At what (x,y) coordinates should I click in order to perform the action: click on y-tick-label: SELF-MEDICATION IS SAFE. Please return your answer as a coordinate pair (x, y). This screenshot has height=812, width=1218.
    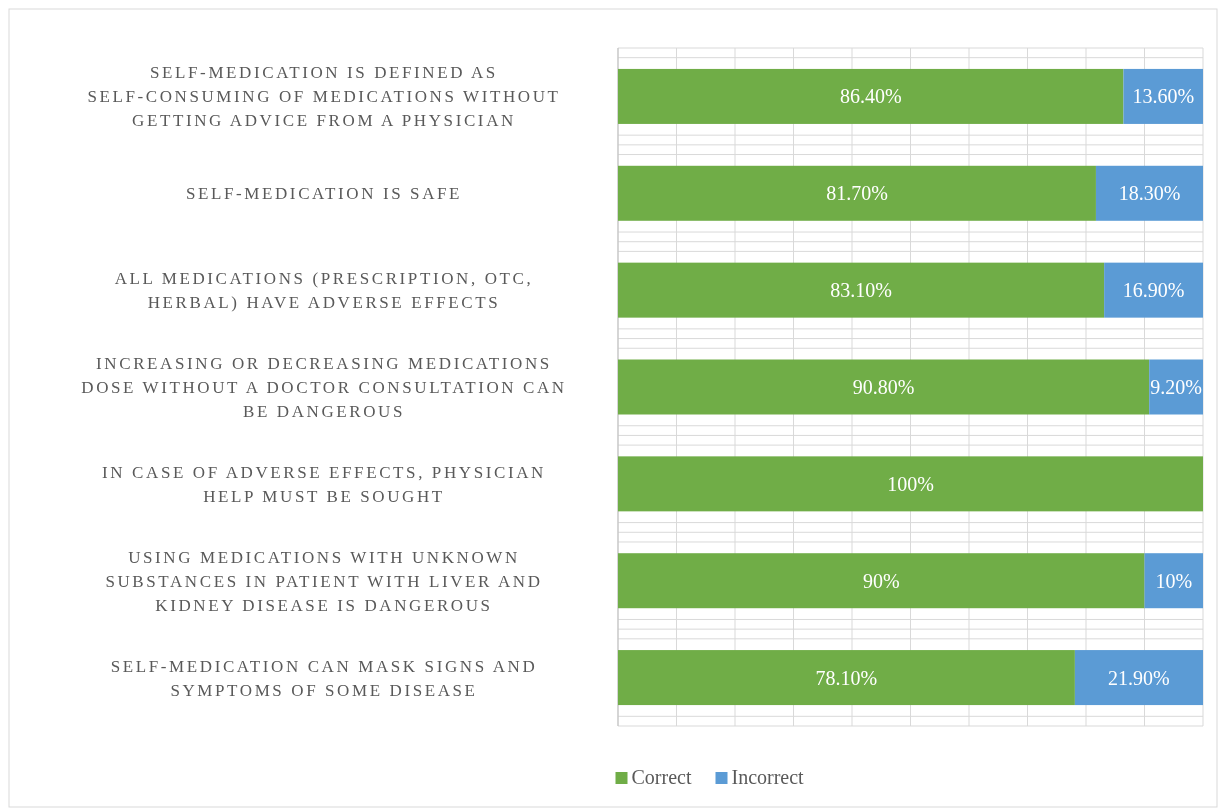
    Looking at the image, I should click on (324, 194).